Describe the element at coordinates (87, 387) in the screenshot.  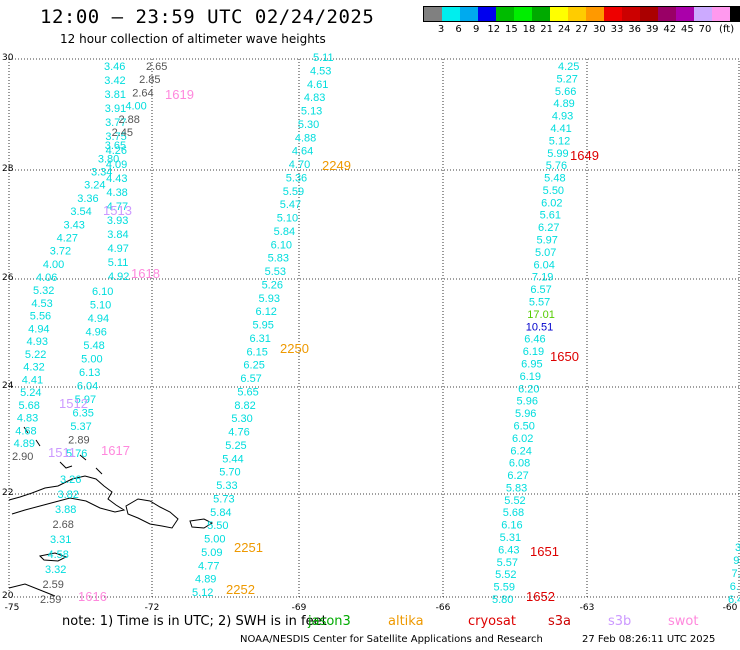
I see `wave-height-value: 6.04` at that location.